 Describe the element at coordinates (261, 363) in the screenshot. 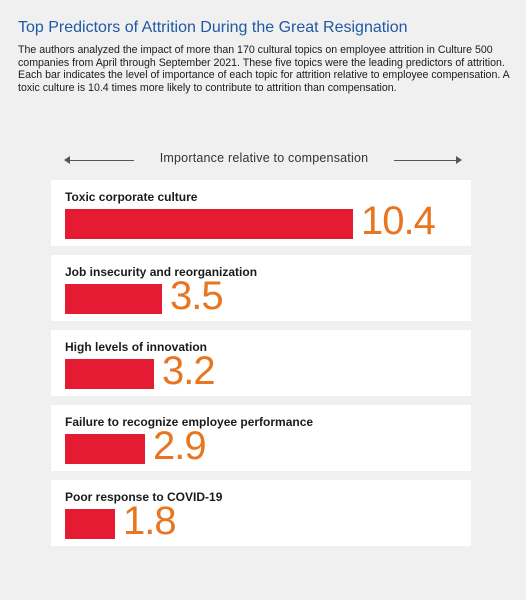

I see `bar-row: High levels of innovation 3.2` at that location.